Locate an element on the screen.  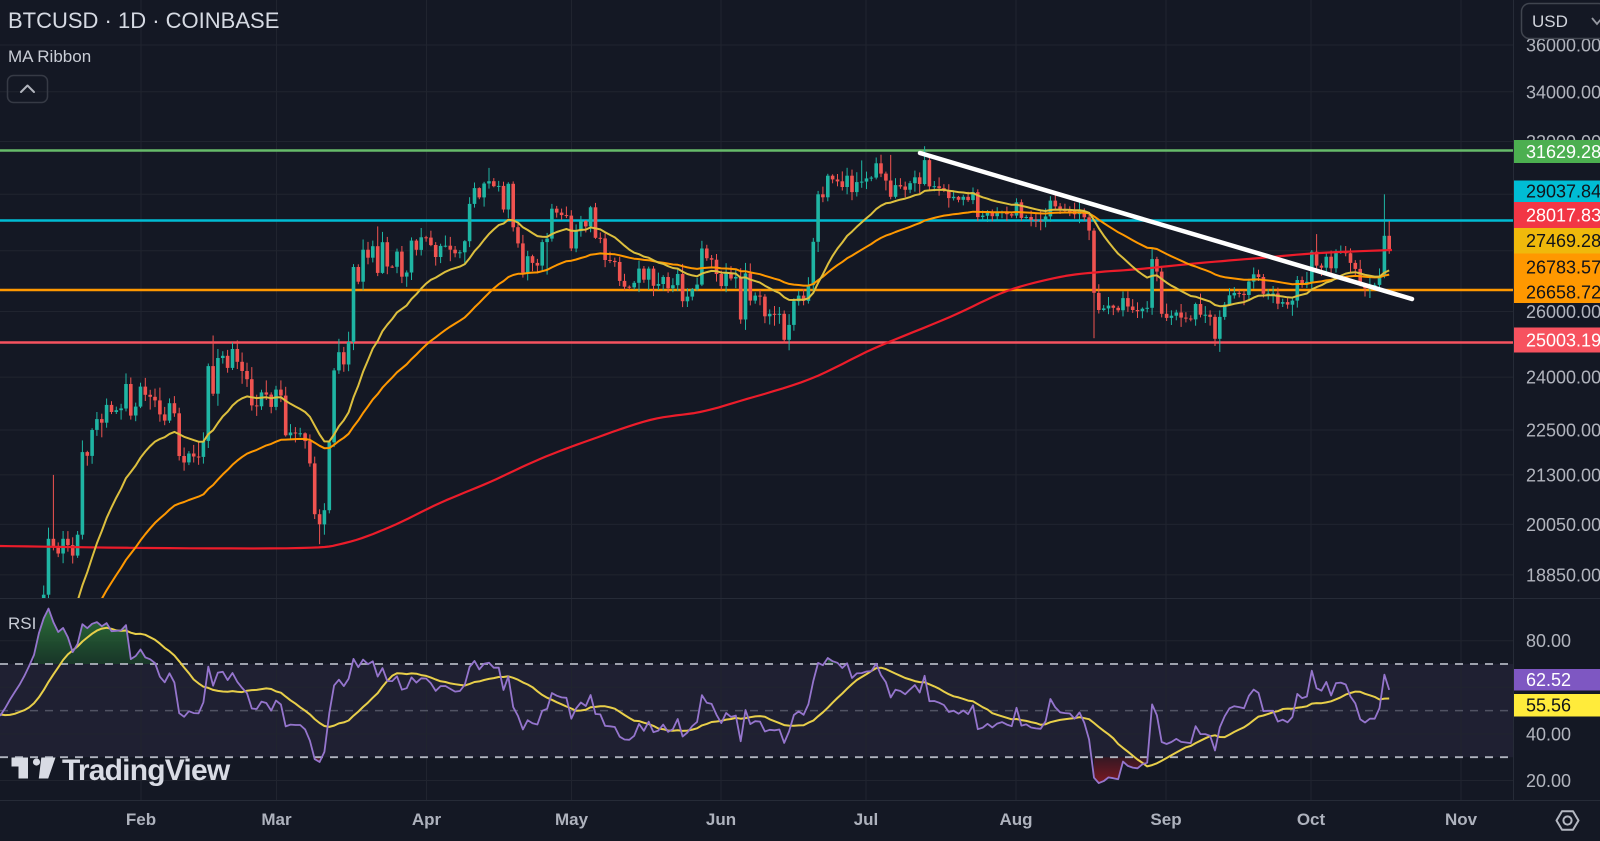
svg-text: Apr is located at coordinates (427, 819).